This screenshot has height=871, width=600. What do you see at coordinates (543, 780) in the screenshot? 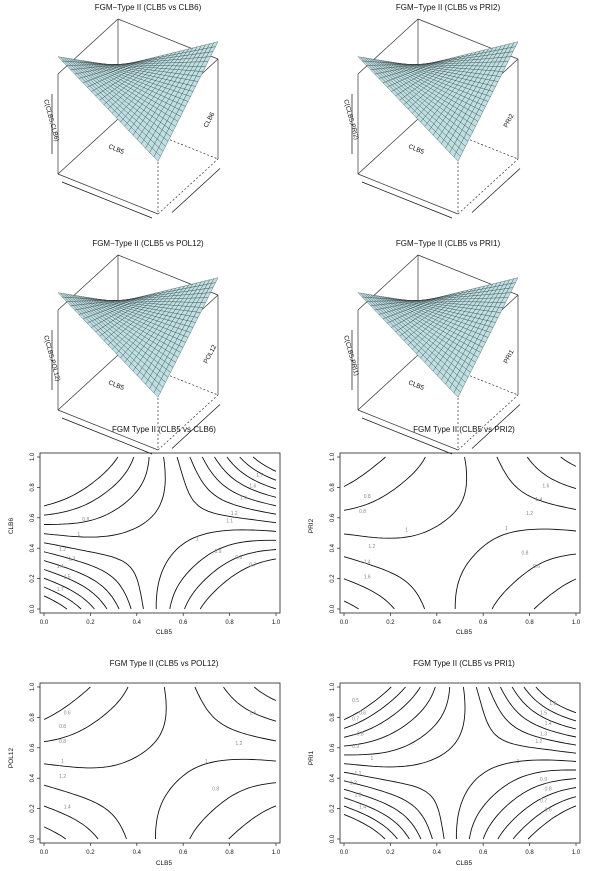
I see `contour-label: 0.9` at bounding box center [543, 780].